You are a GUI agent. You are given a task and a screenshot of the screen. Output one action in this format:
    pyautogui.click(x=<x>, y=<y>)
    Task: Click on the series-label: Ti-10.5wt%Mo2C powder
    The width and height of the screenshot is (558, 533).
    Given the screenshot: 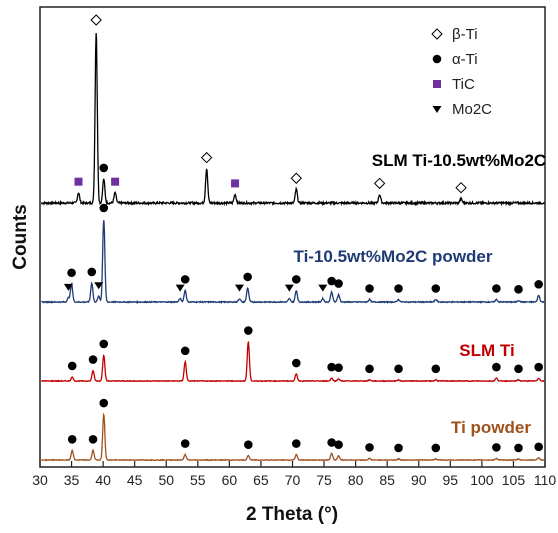 What is the action you would take?
    pyautogui.click(x=393, y=256)
    